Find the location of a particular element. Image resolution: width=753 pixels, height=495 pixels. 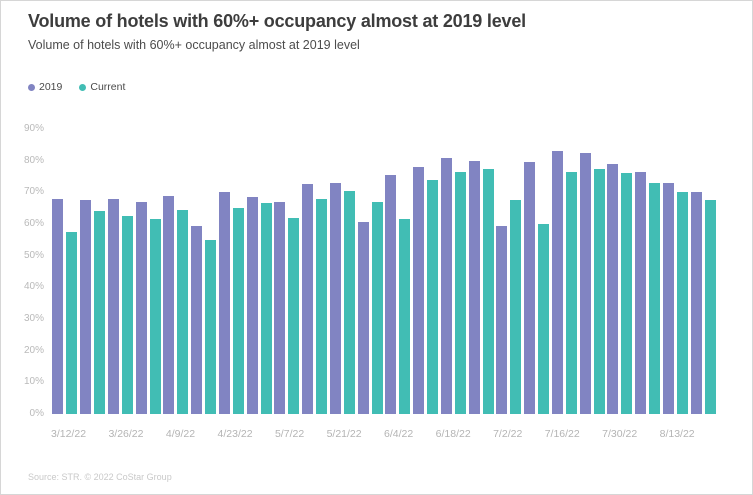

bar-current-5/28/22 is located at coordinates (377, 307).